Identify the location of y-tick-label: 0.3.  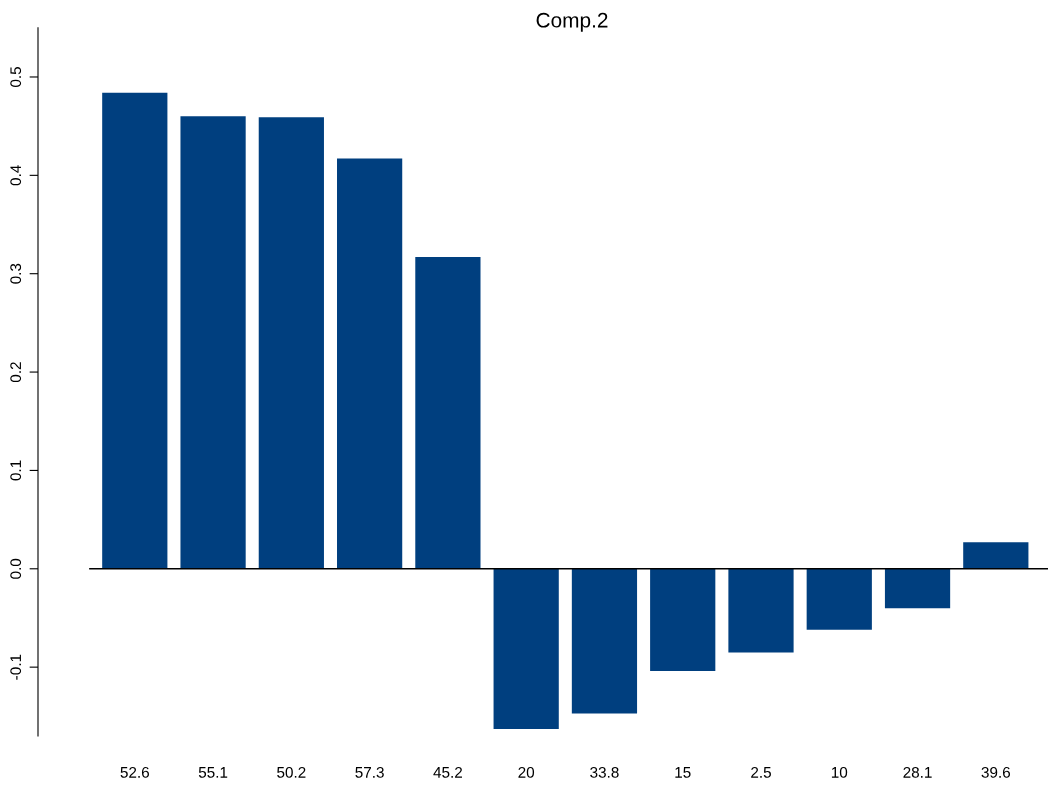
(16, 273).